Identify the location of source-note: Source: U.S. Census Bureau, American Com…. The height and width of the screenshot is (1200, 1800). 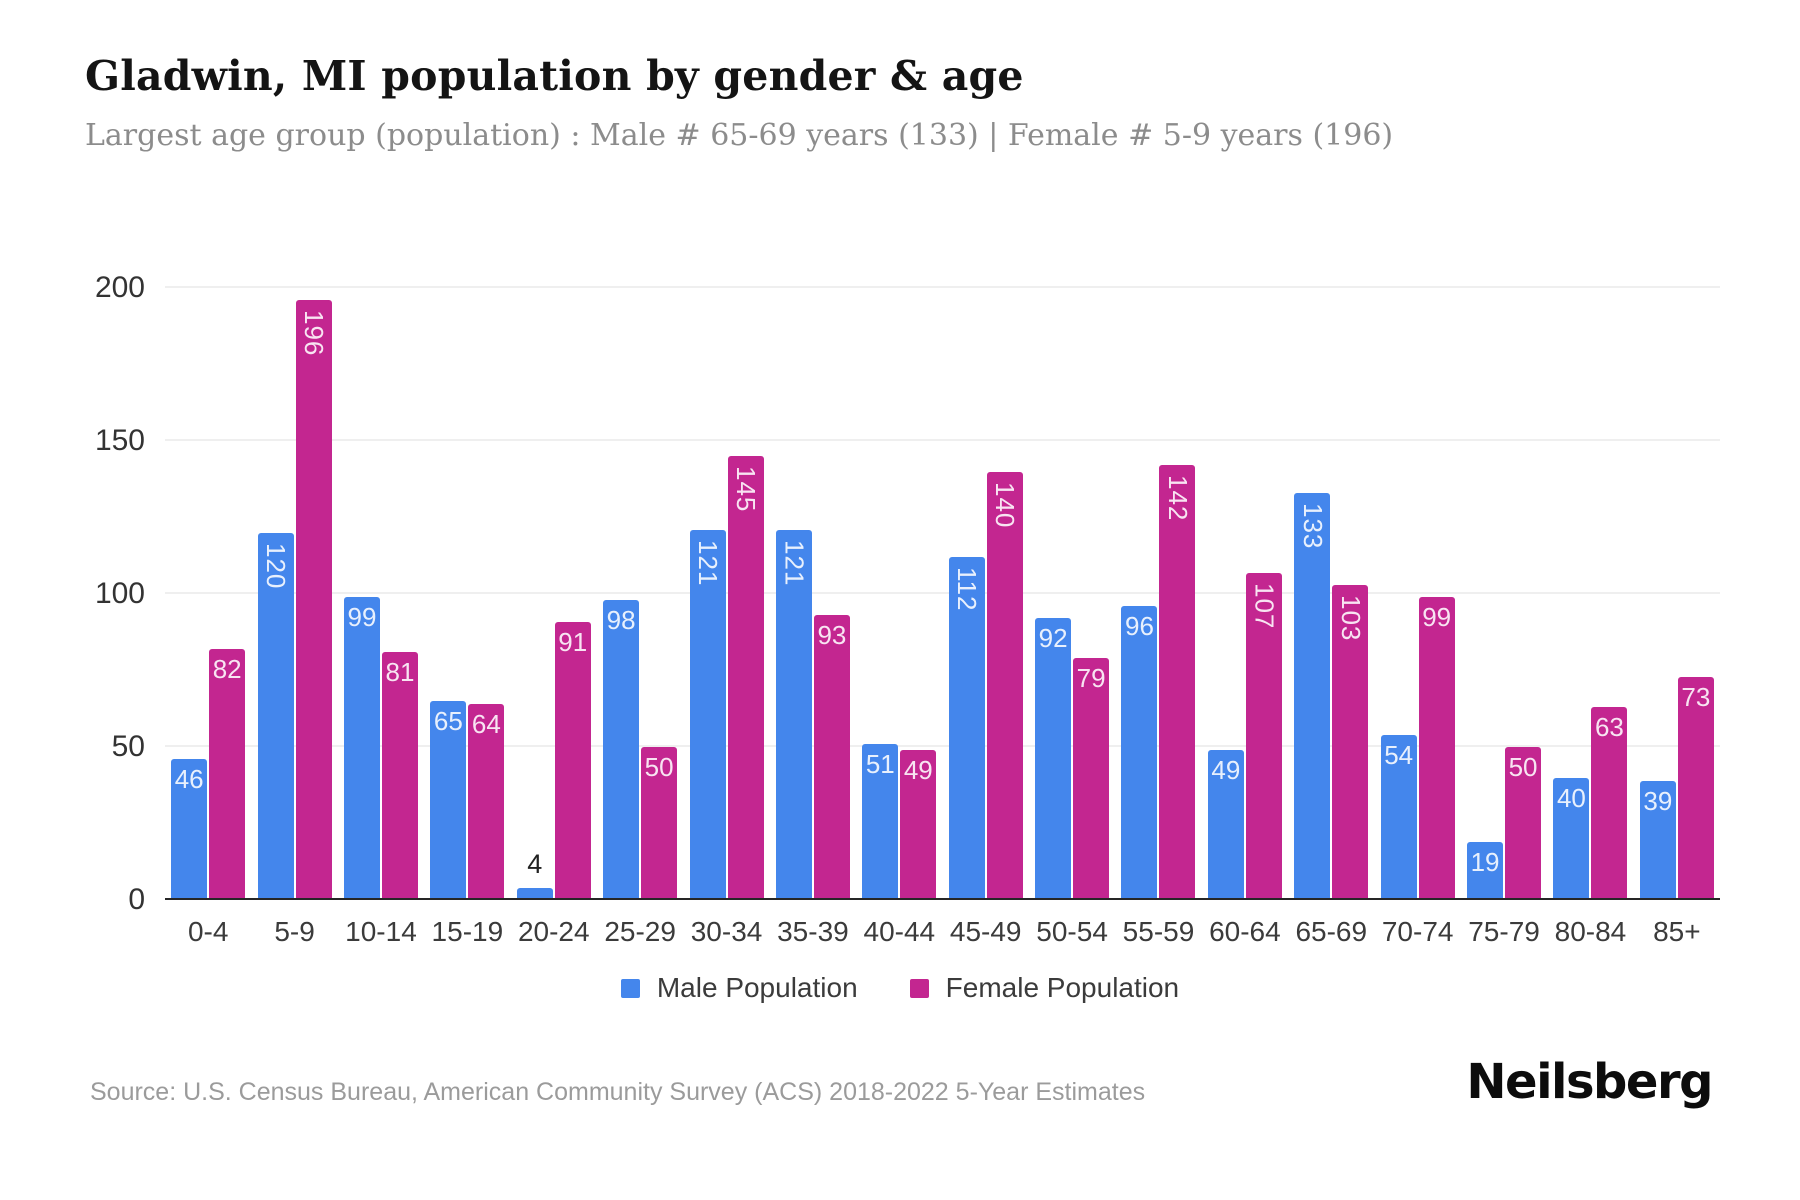
(618, 1092).